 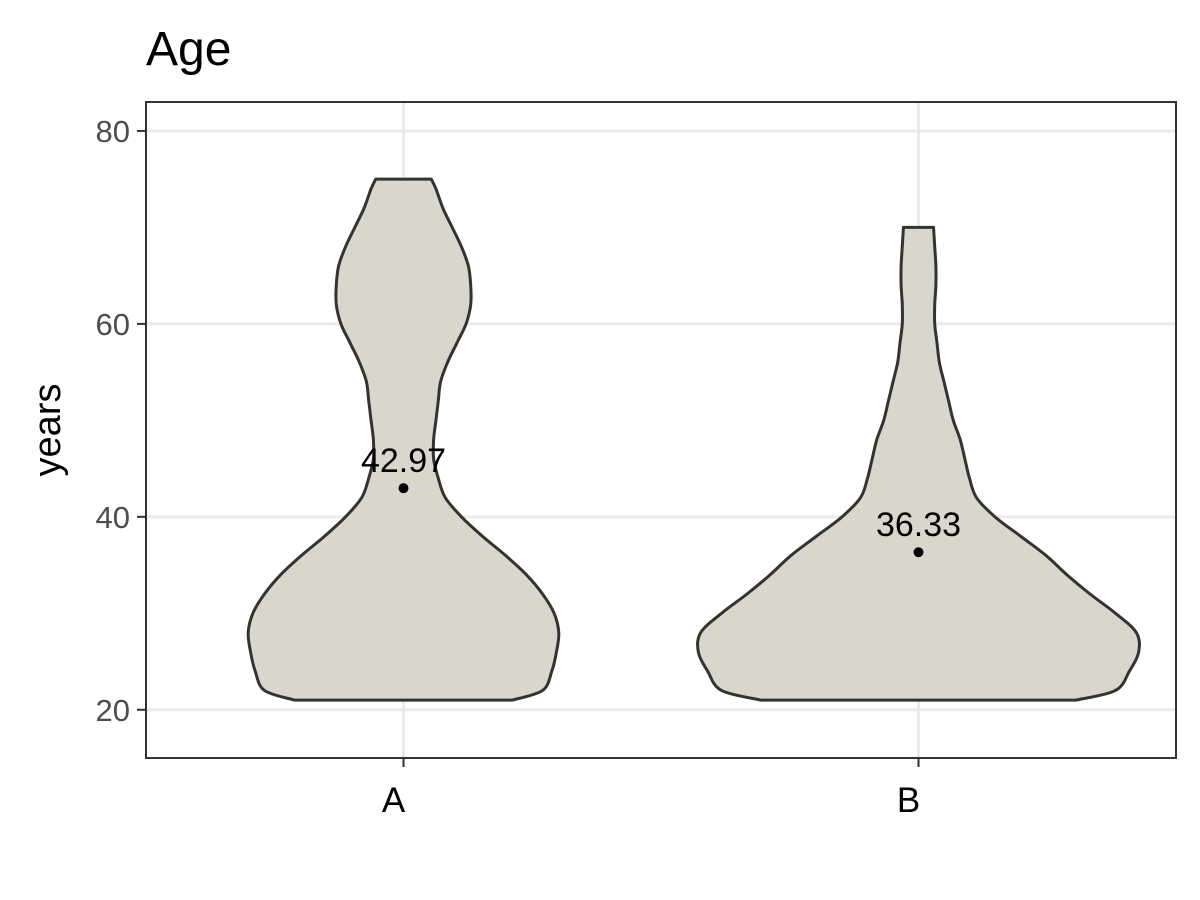 I want to click on y-tick-label-20: 20, so click(x=113, y=710).